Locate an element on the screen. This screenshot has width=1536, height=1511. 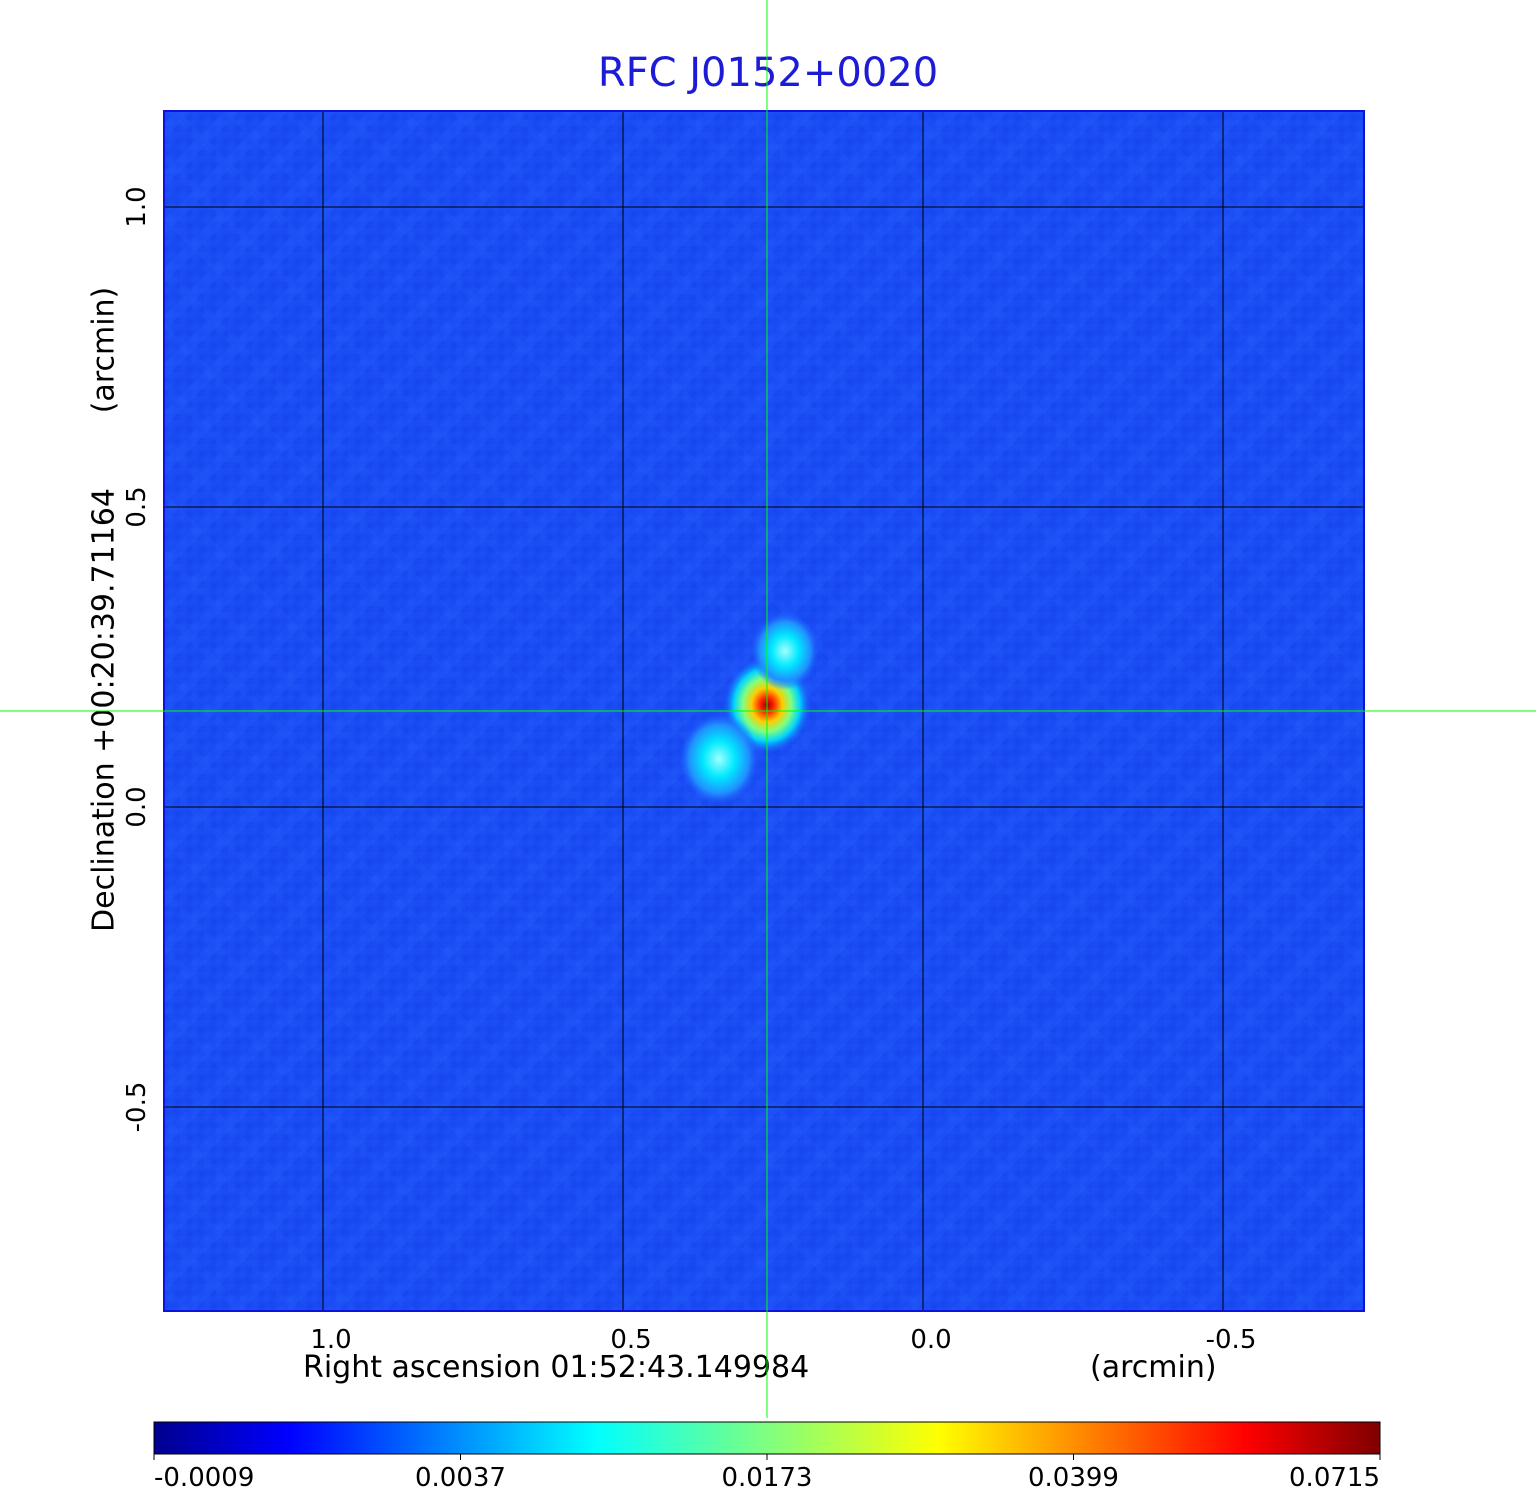
y-tick-label: 0.5 is located at coordinates (137, 506).